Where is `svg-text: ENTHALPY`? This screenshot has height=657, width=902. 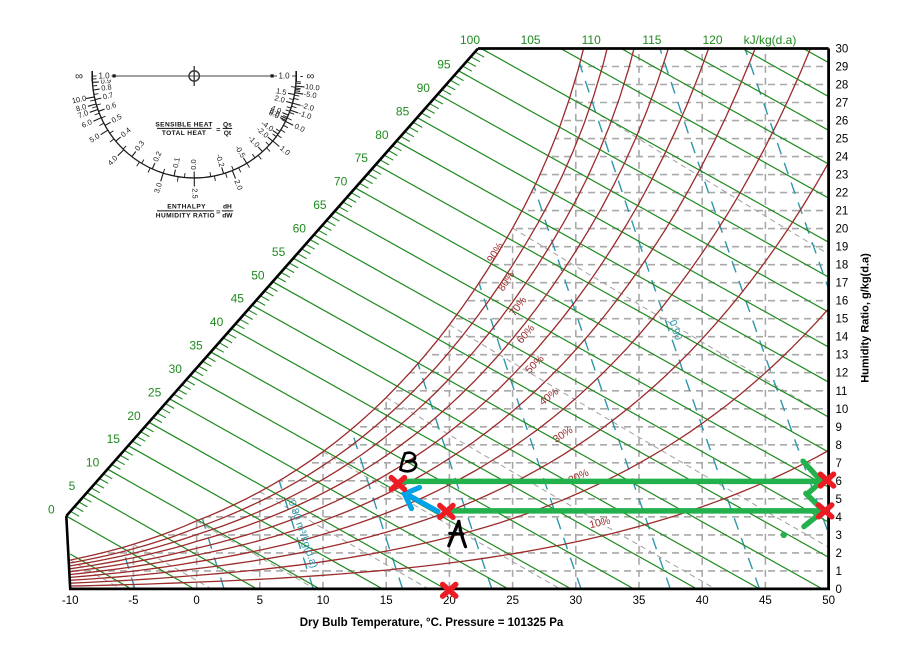 svg-text: ENTHALPY is located at coordinates (186, 207).